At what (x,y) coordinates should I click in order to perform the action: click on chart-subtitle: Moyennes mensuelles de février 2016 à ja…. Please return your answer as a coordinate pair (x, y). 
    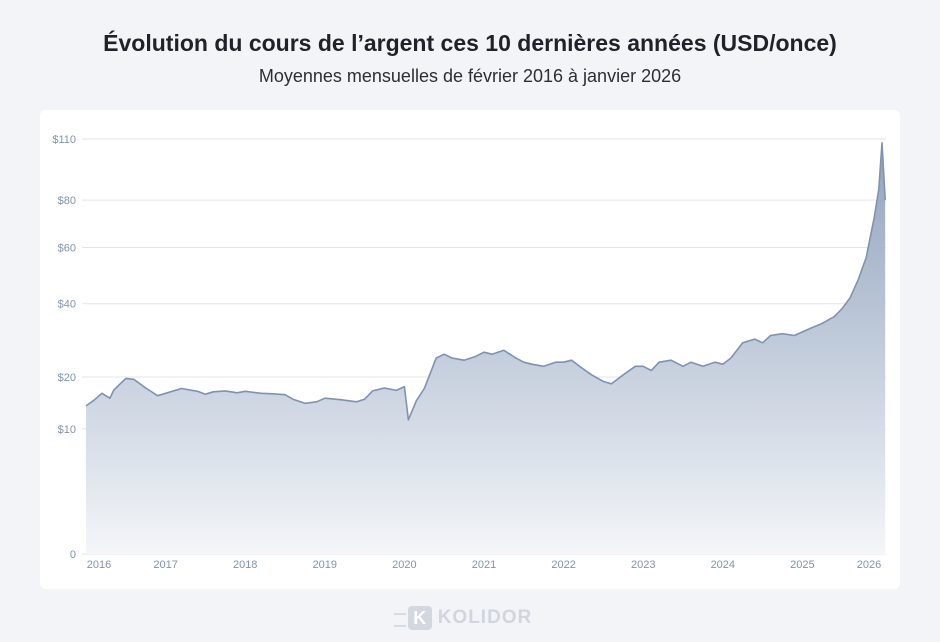
    Looking at the image, I should click on (470, 76).